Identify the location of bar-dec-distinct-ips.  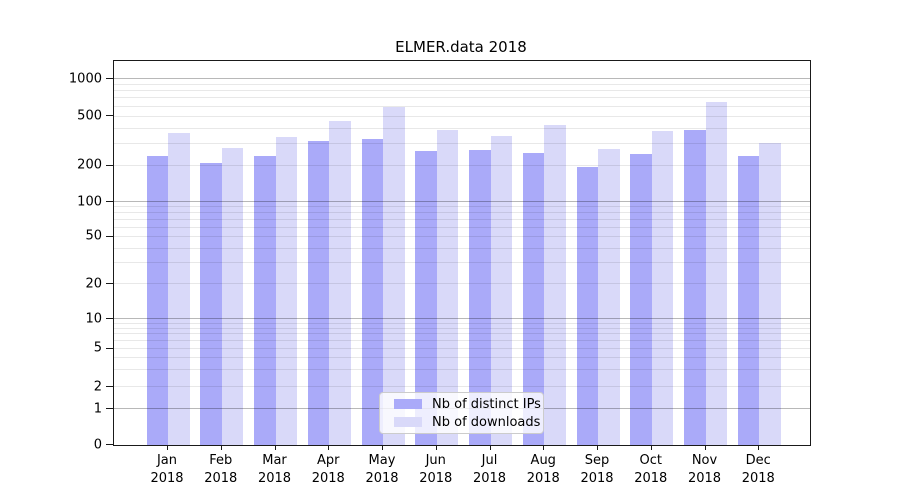
(748, 300).